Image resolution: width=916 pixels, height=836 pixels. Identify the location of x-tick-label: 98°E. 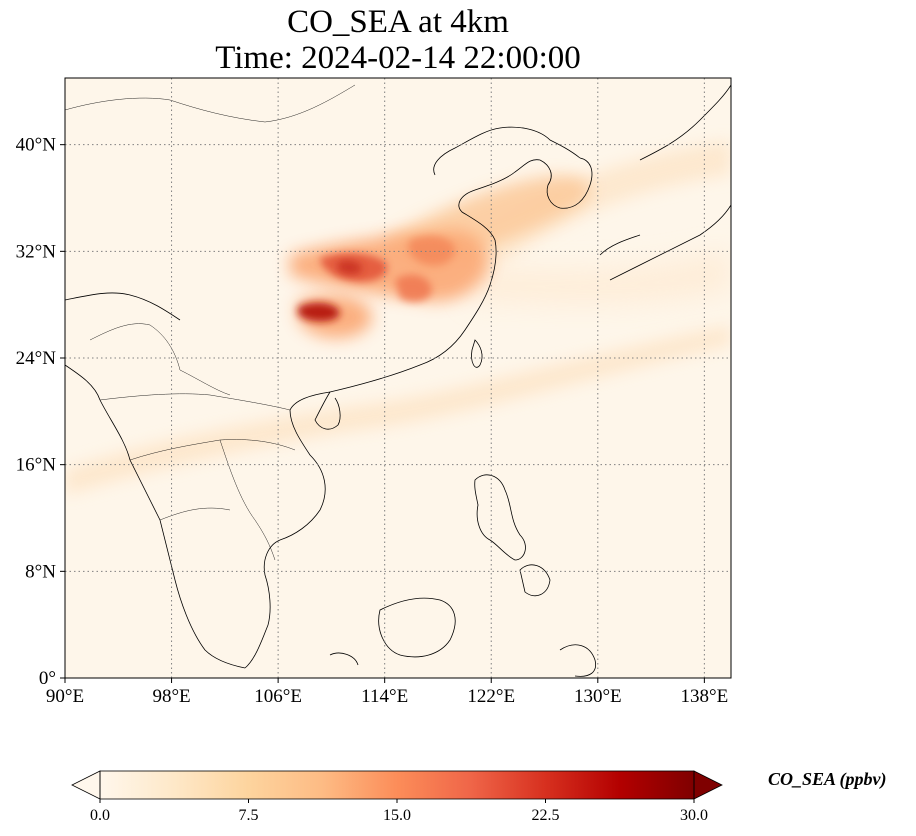
(171, 696).